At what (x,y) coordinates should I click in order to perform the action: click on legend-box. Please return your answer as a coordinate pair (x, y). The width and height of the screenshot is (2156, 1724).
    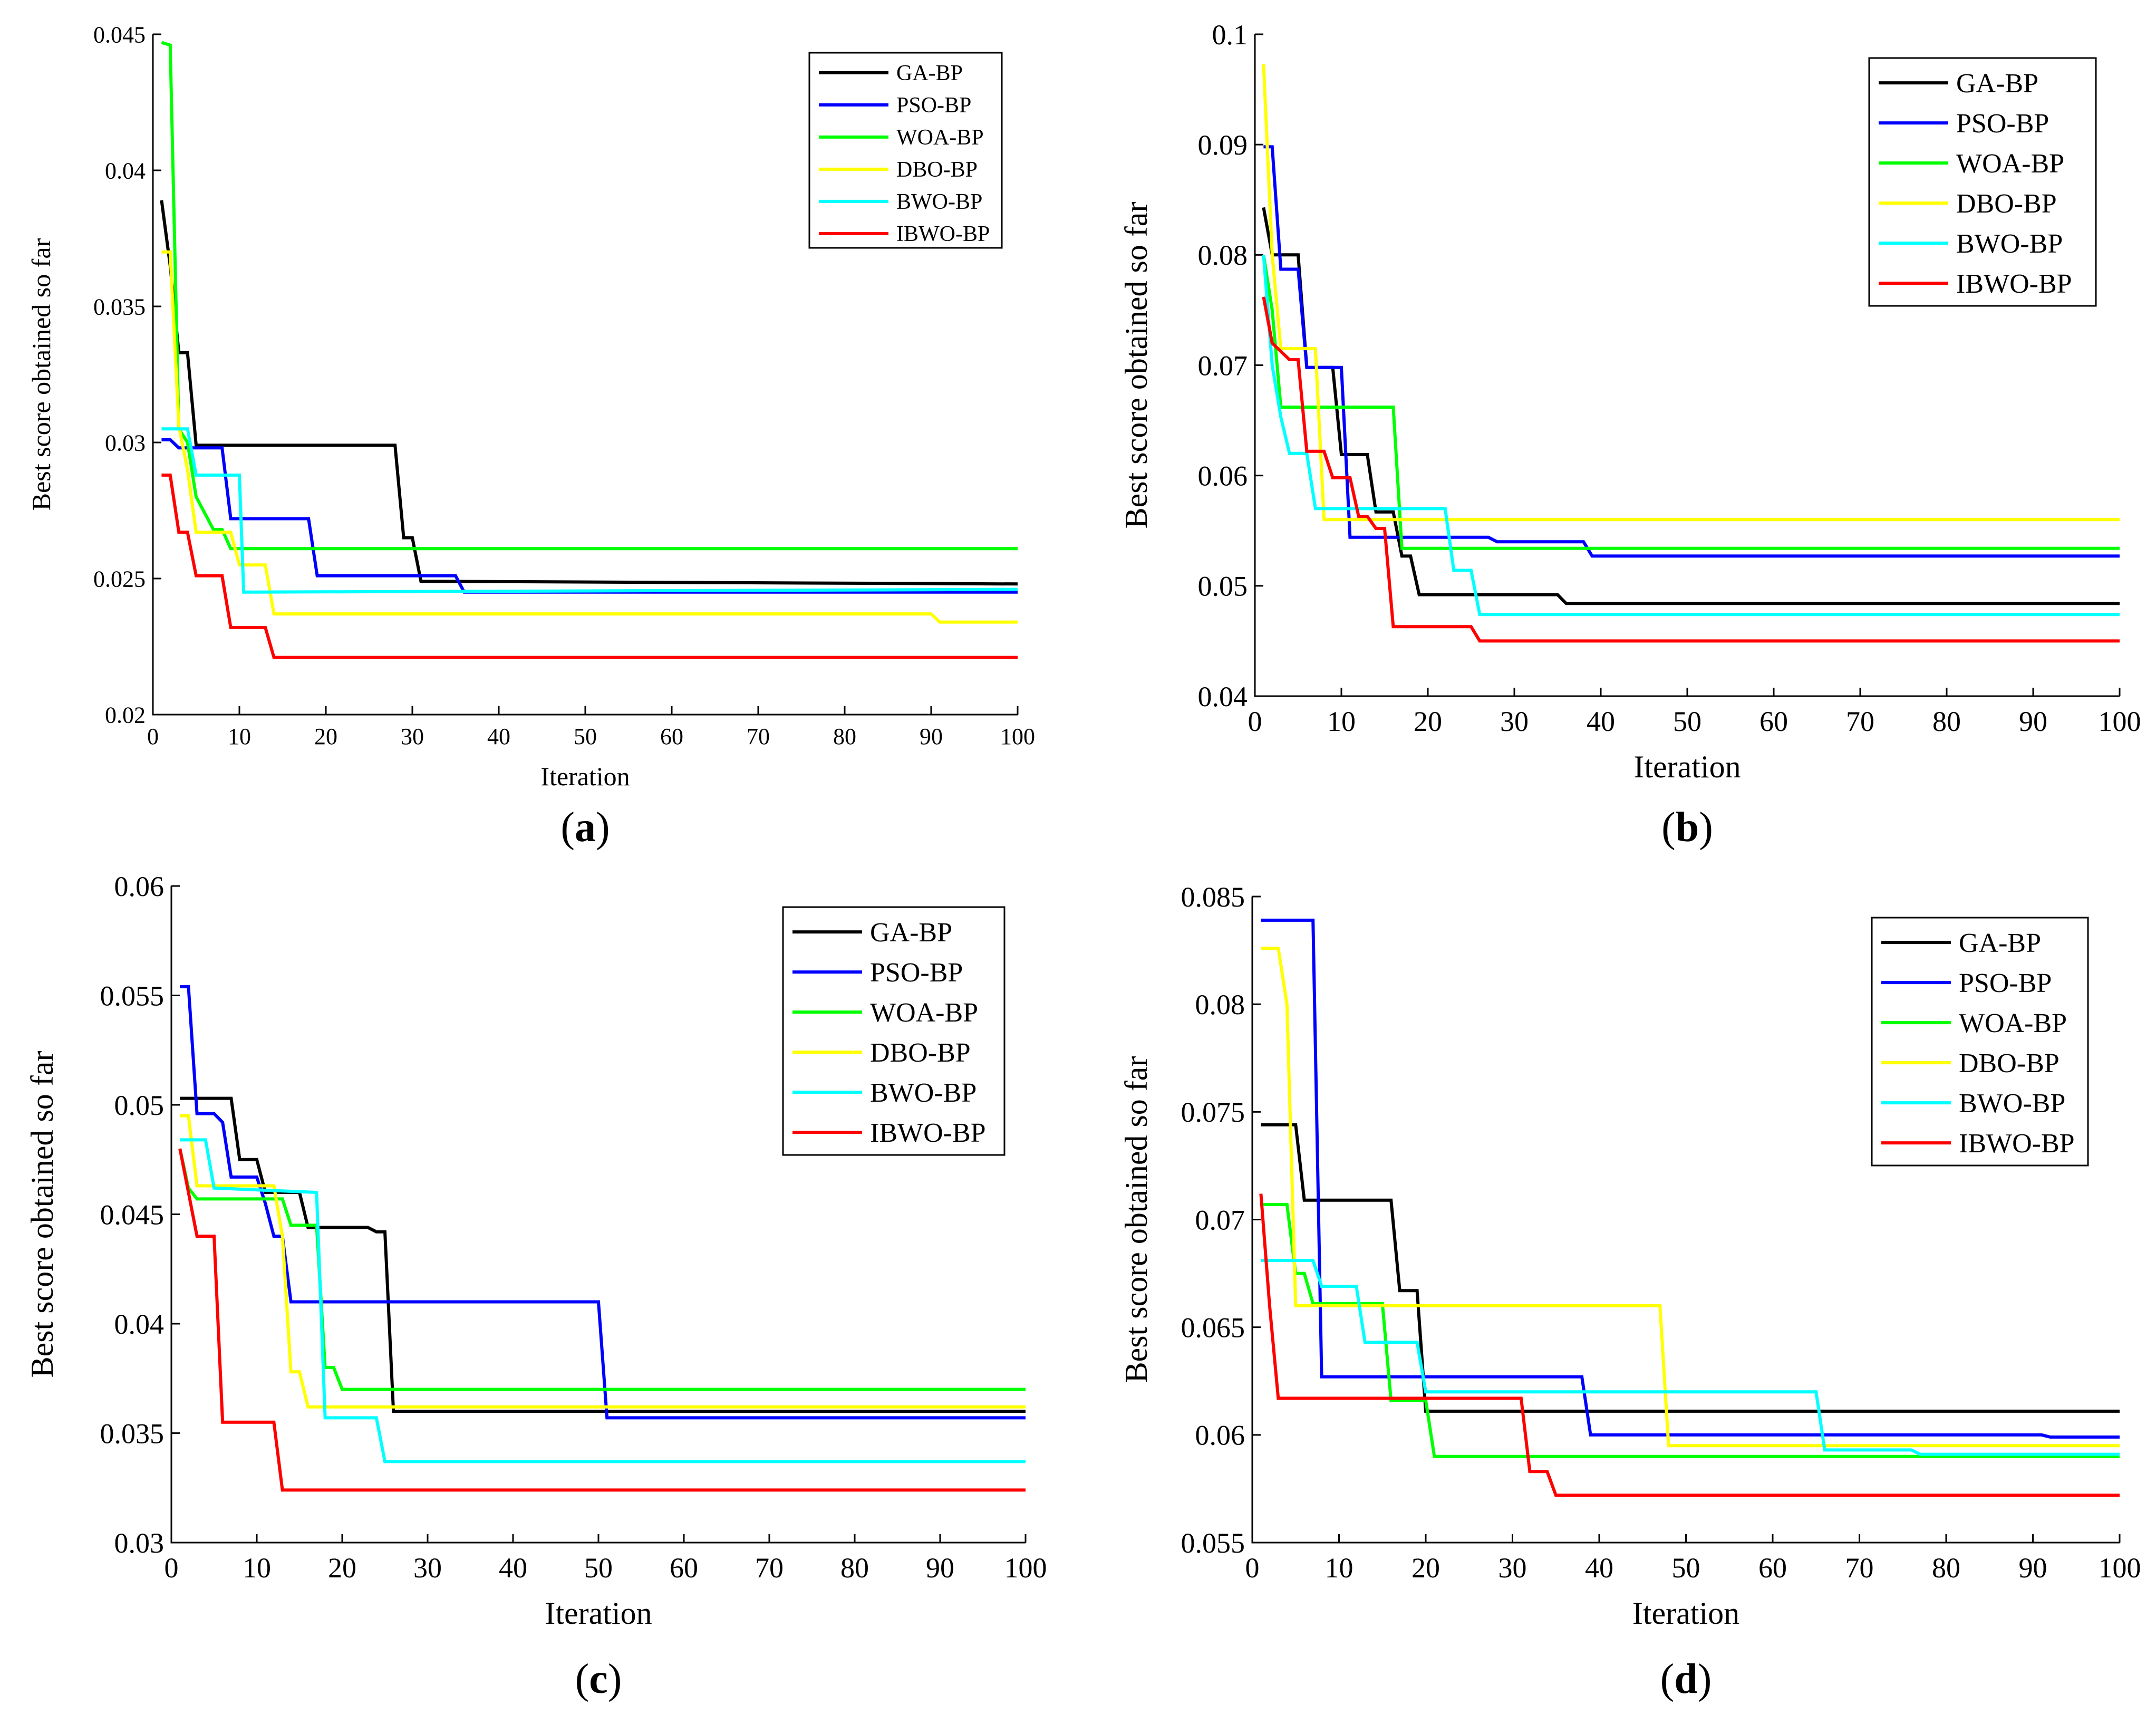
    Looking at the image, I should click on (1980, 1042).